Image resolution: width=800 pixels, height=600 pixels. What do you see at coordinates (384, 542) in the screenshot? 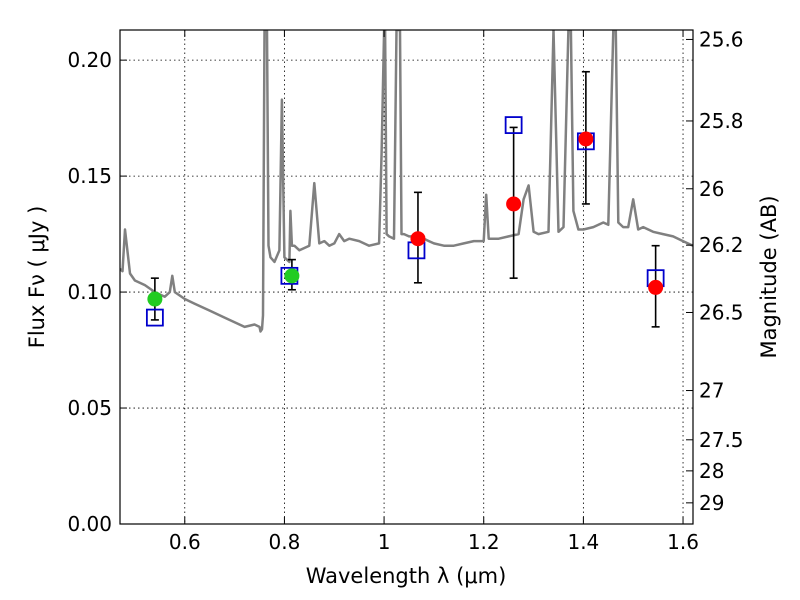
I see `x-tick-label: 1` at bounding box center [384, 542].